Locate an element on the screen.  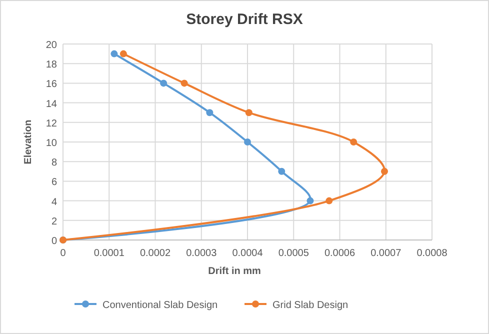
y-tick-label: 16 is located at coordinates (52, 84).